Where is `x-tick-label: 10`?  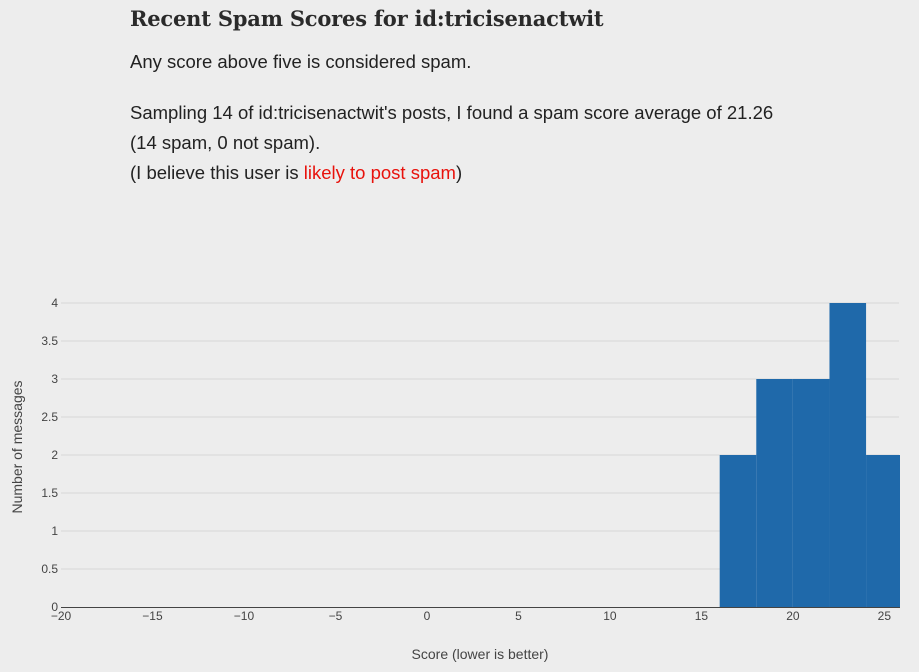 x-tick-label: 10 is located at coordinates (610, 616).